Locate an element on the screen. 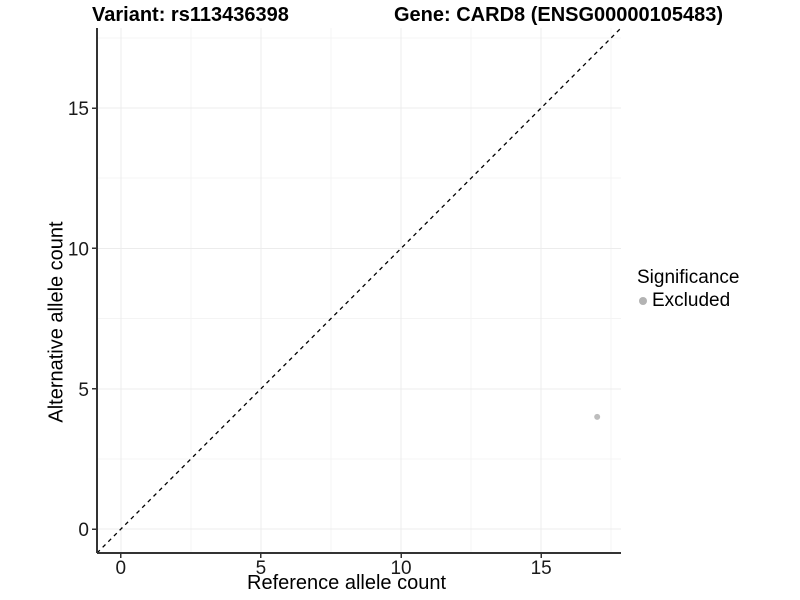 The height and width of the screenshot is (600, 800). x-tick-label: 15 is located at coordinates (541, 568).